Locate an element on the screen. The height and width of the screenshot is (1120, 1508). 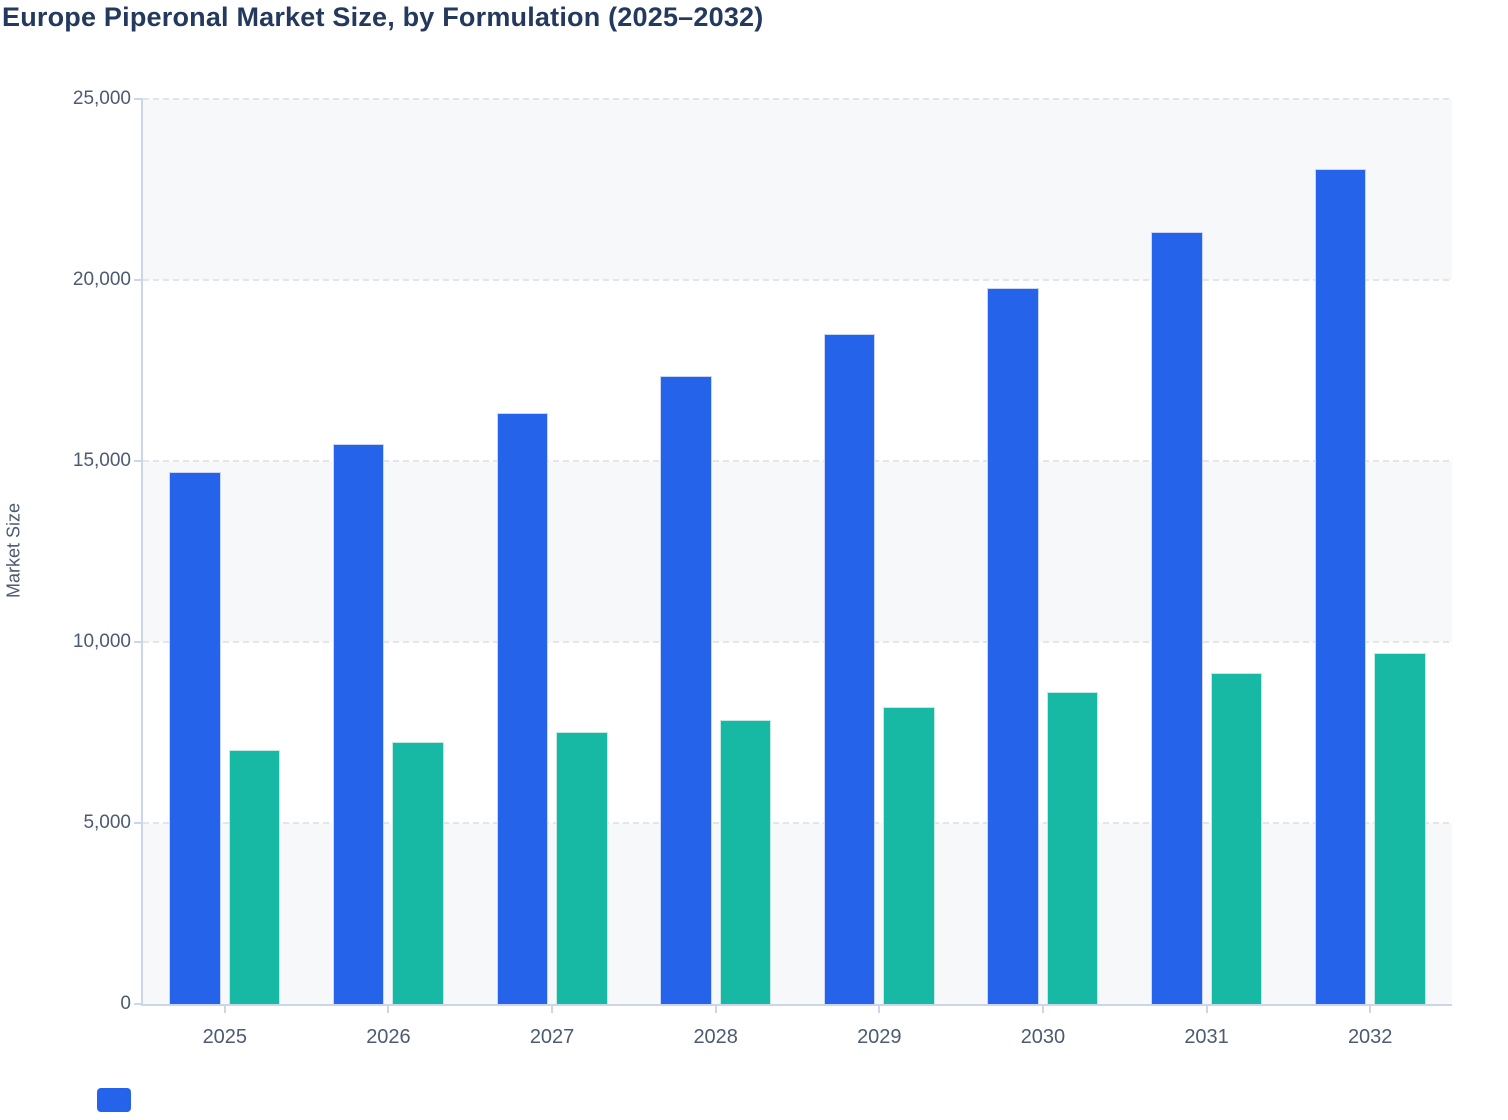
x-tick-label-2028: 2028 is located at coordinates (715, 1037).